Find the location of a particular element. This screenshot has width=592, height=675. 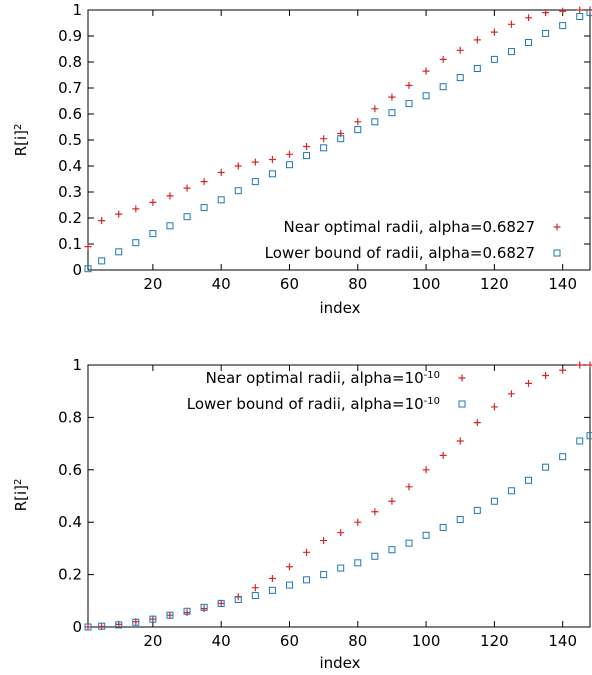

y-tick-label: 0.6 is located at coordinates (70, 470).